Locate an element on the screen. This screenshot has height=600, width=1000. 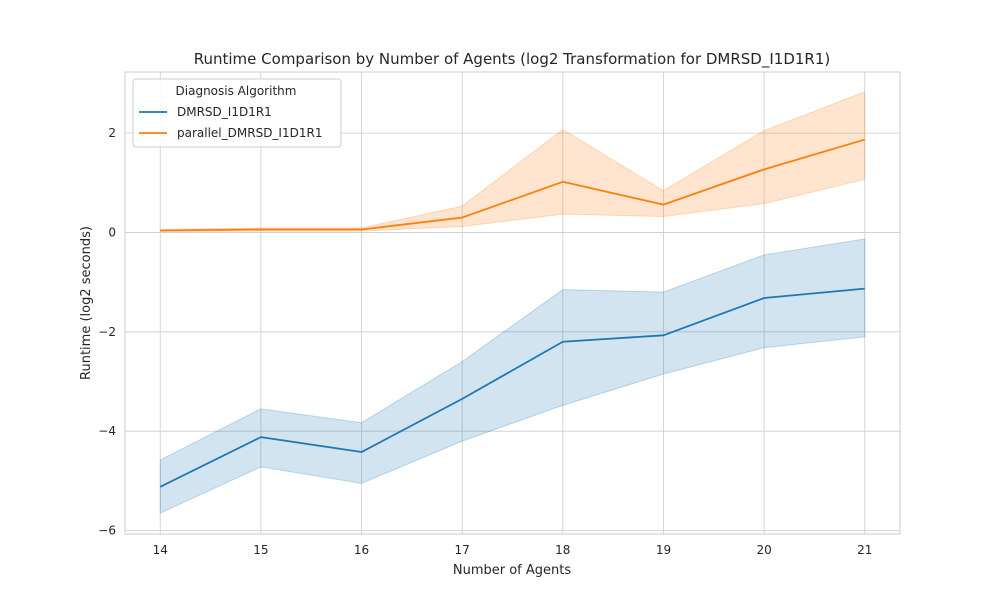
x-tick-label: 19 is located at coordinates (663, 550).